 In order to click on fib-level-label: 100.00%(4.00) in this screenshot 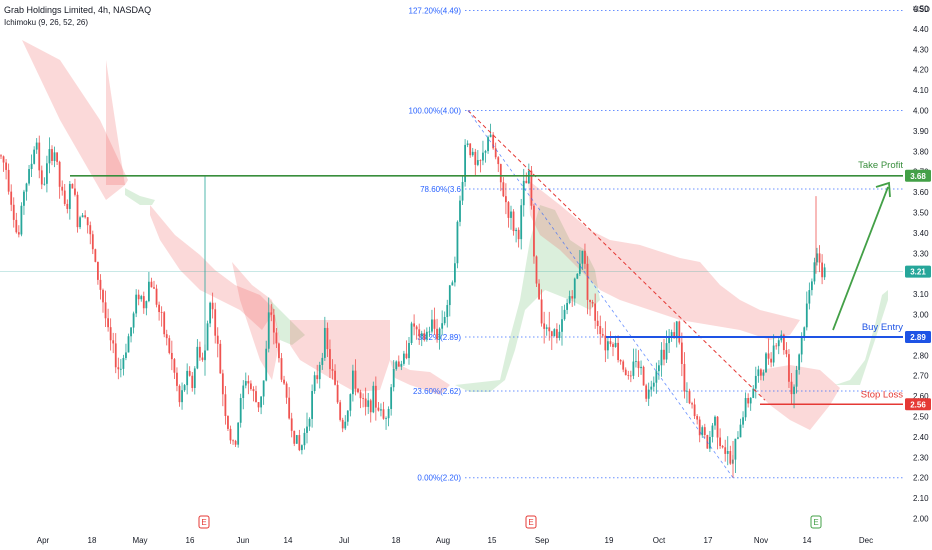, I will do `click(435, 111)`.